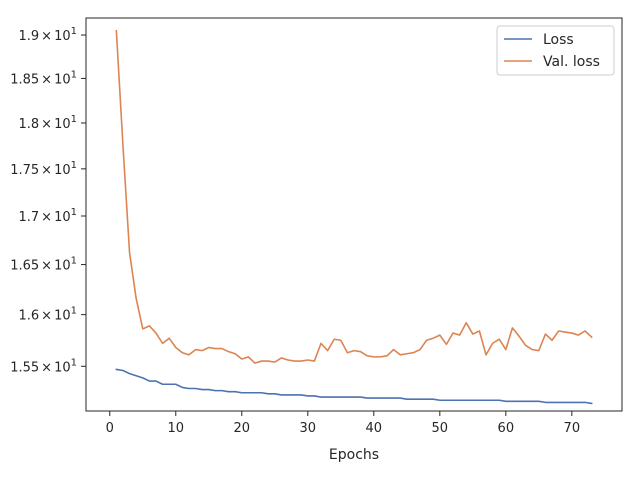 The image size is (640, 480). I want to click on y-tick-label: 1.7 × 10¹, so click(47, 216).